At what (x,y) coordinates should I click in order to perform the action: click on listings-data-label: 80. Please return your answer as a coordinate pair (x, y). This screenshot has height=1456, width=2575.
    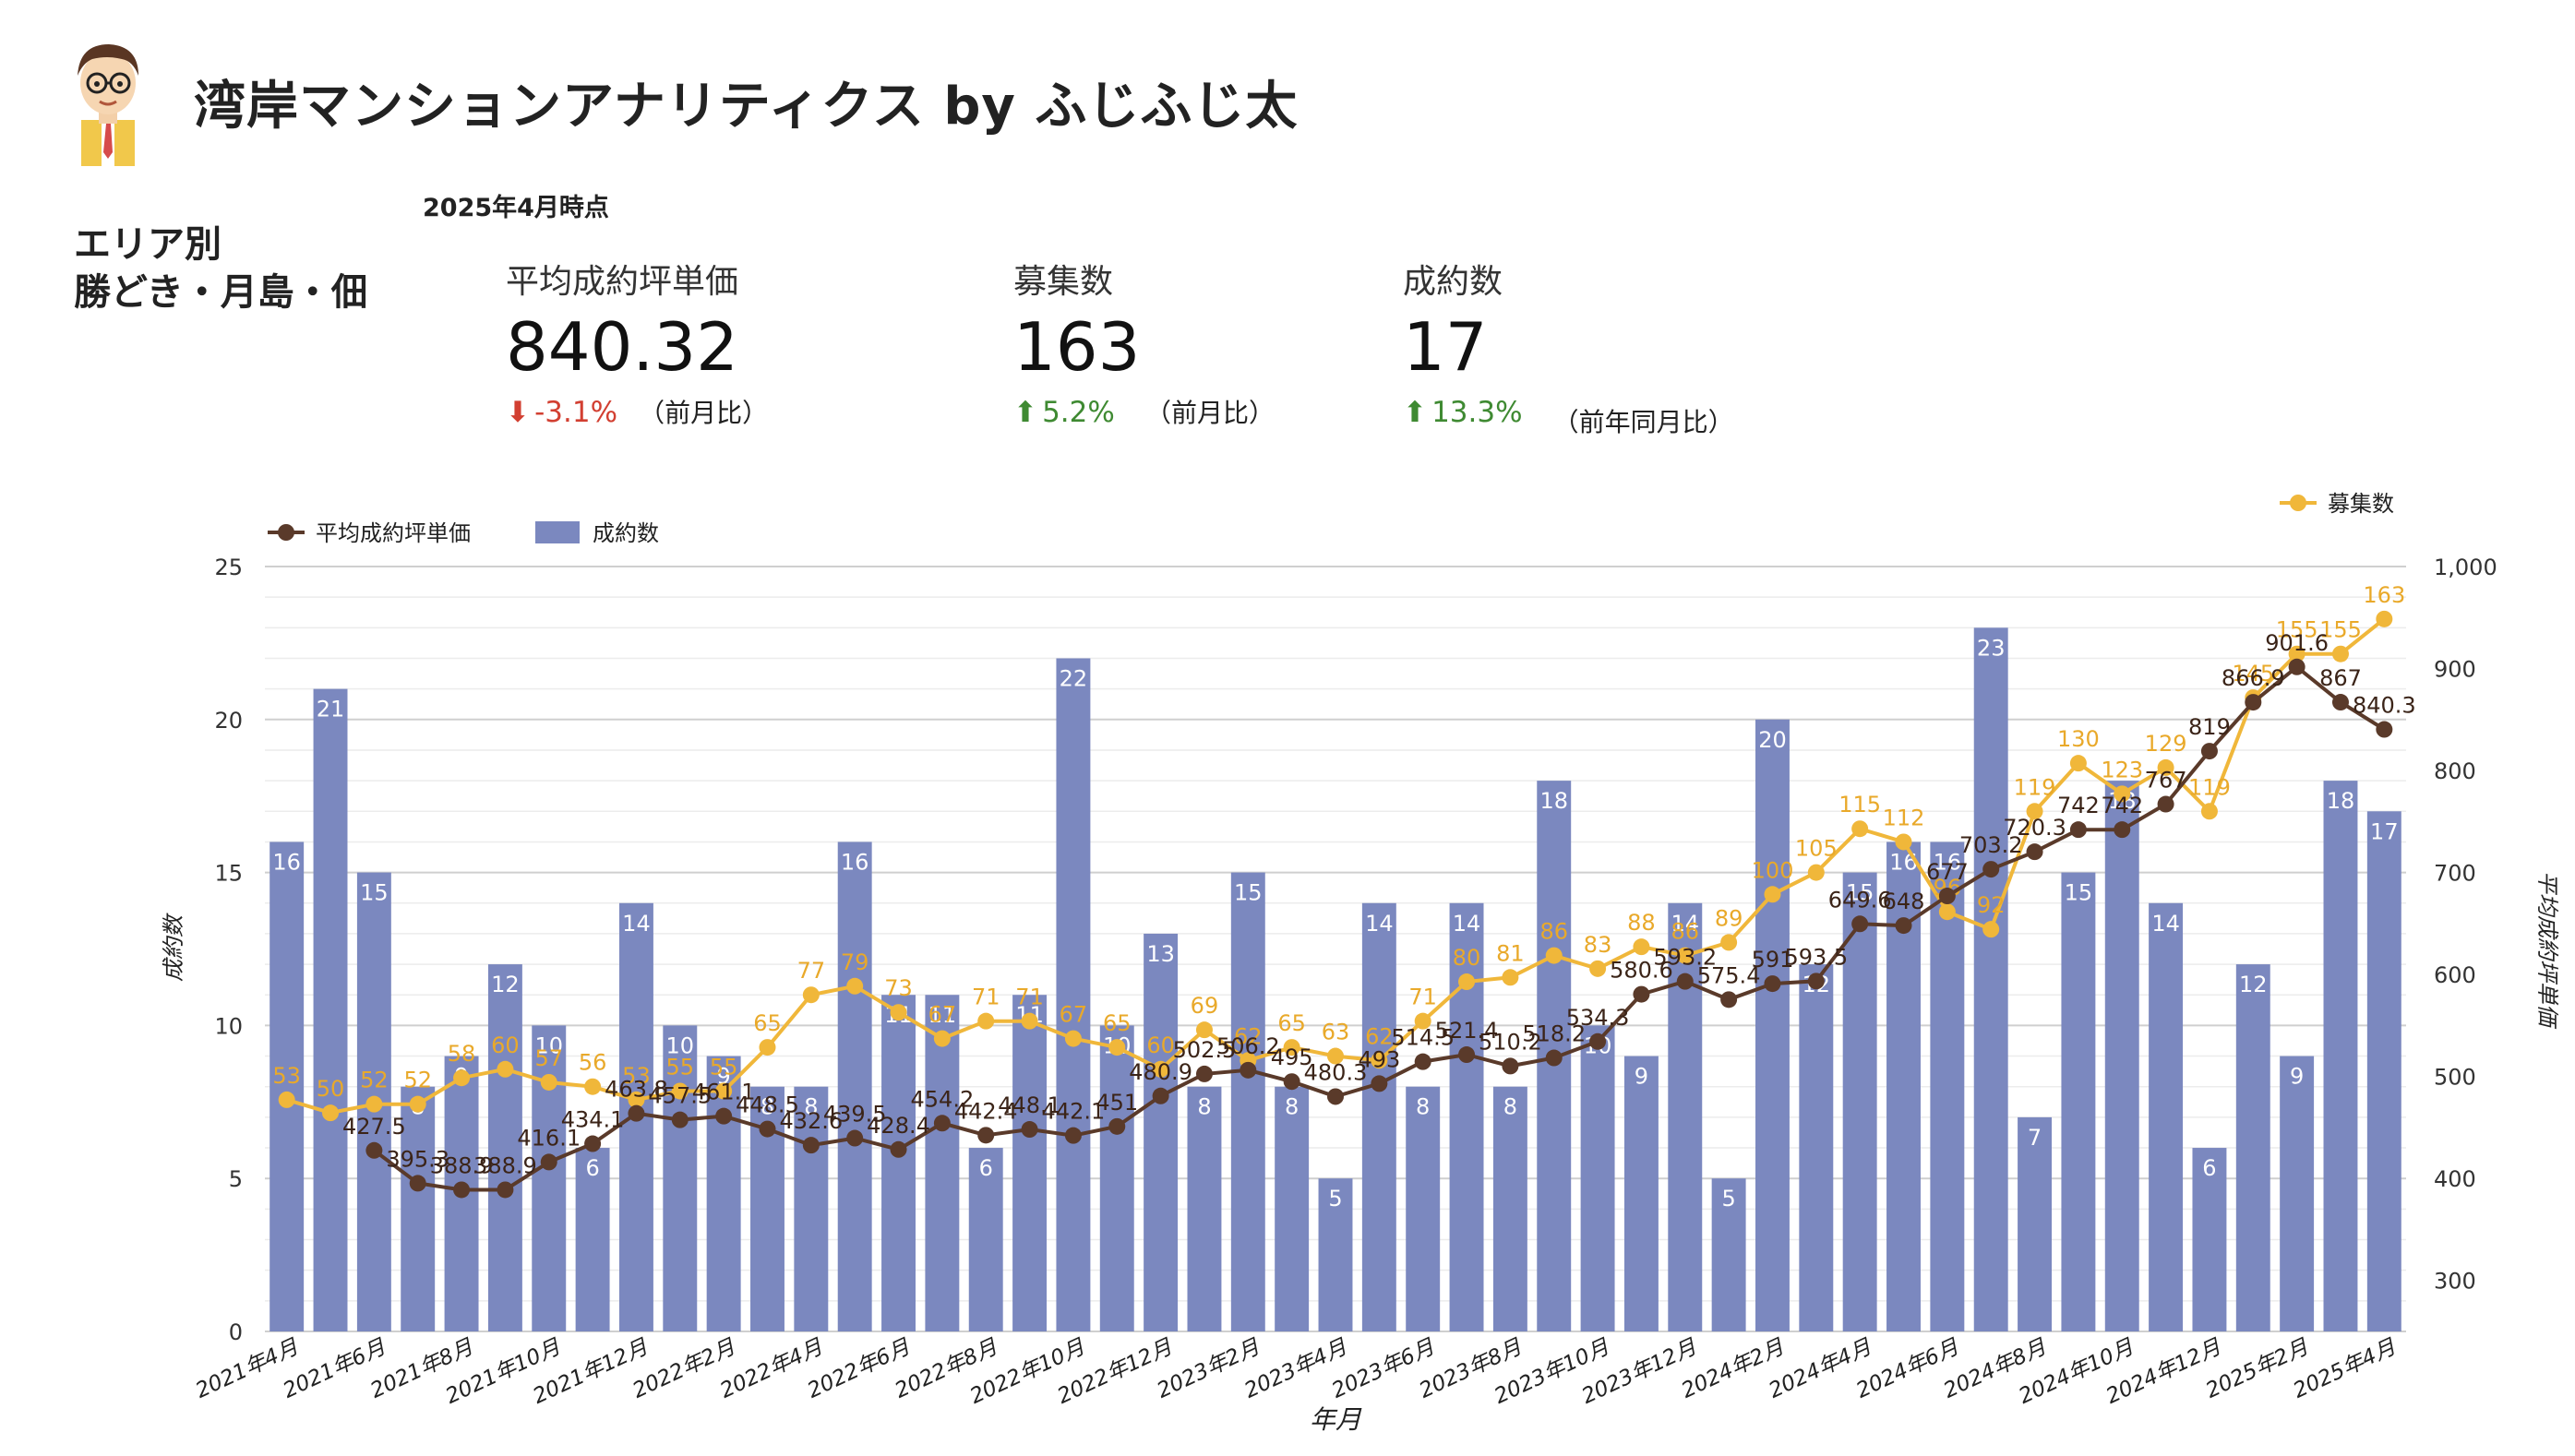
    Looking at the image, I should click on (1467, 958).